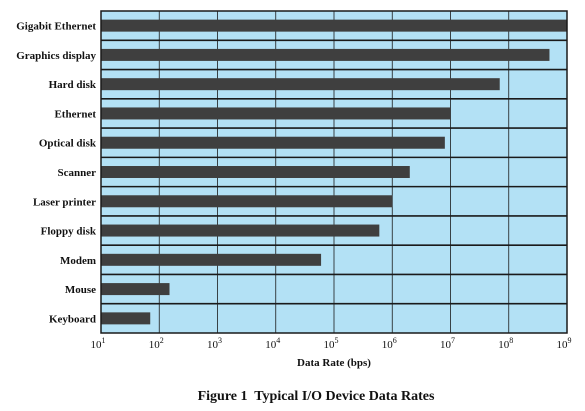 This screenshot has width=585, height=411. I want to click on category-label: Graphics display, so click(56, 56).